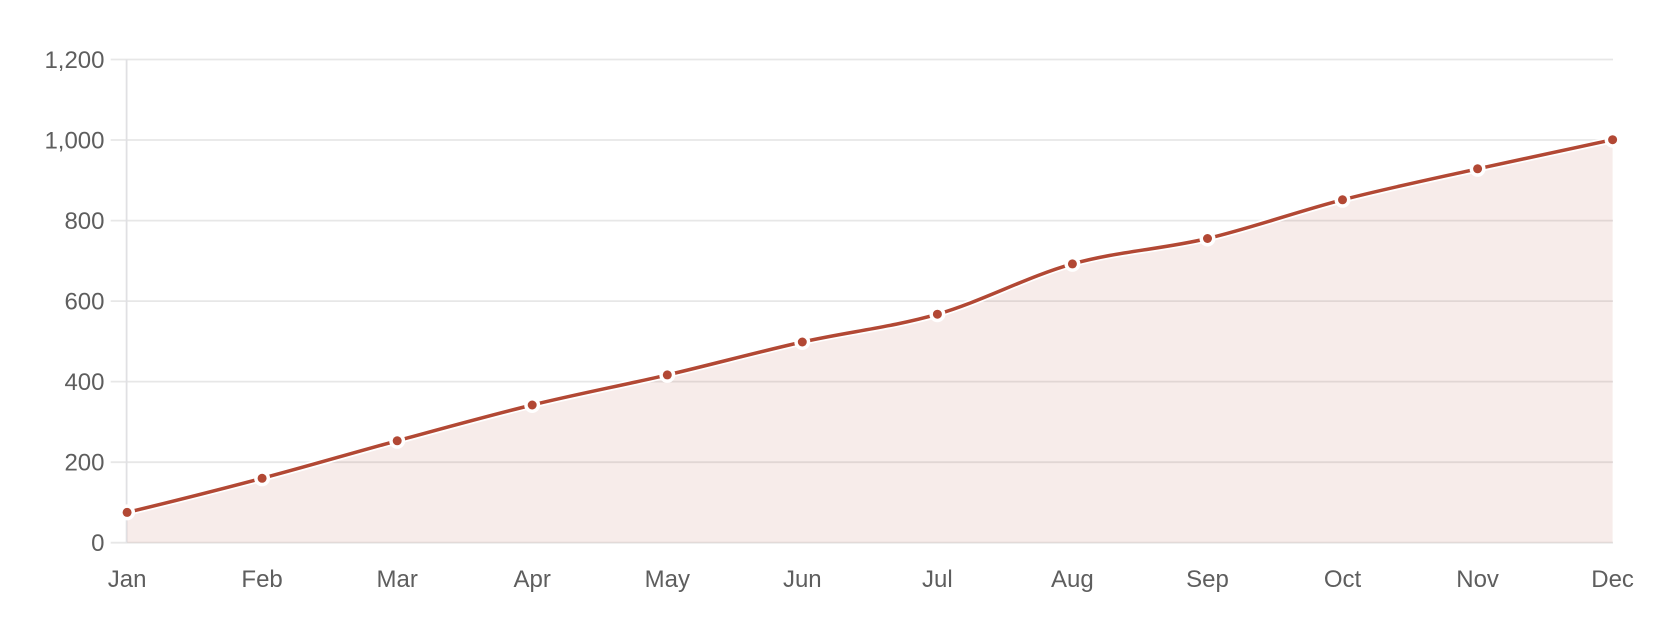 The height and width of the screenshot is (634, 1678). I want to click on svg-text: Jun, so click(802, 579).